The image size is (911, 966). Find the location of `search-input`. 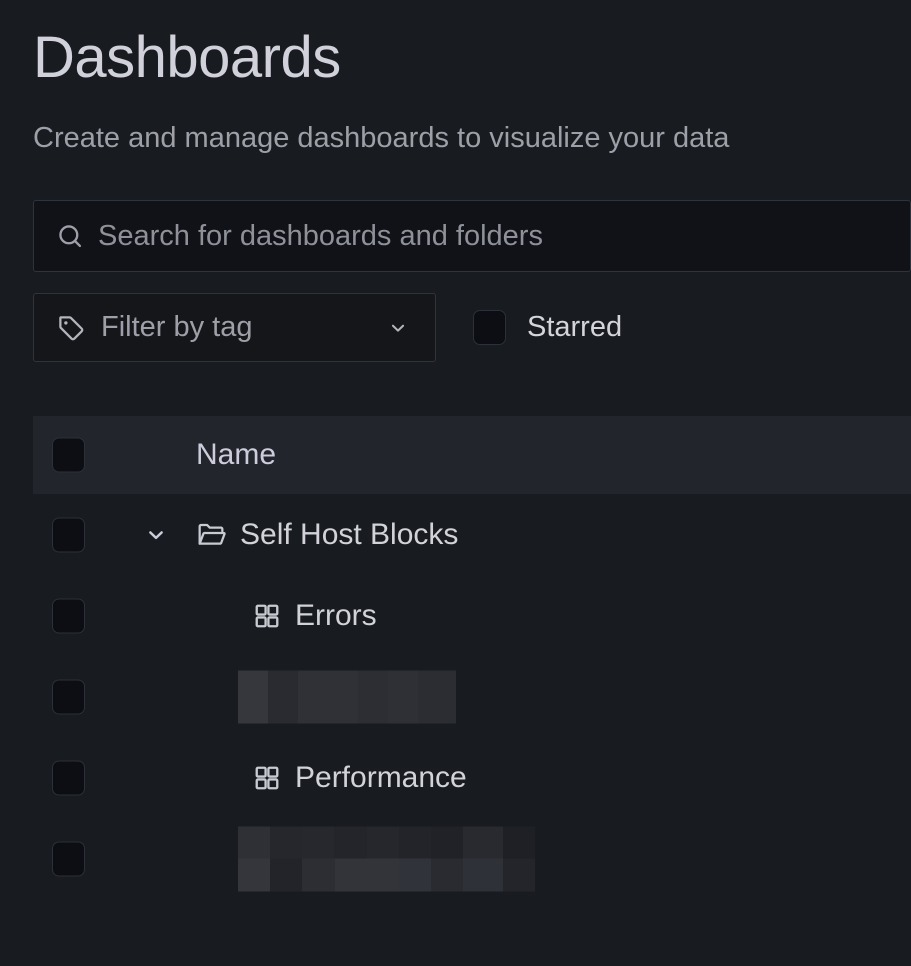

search-input is located at coordinates (472, 236).